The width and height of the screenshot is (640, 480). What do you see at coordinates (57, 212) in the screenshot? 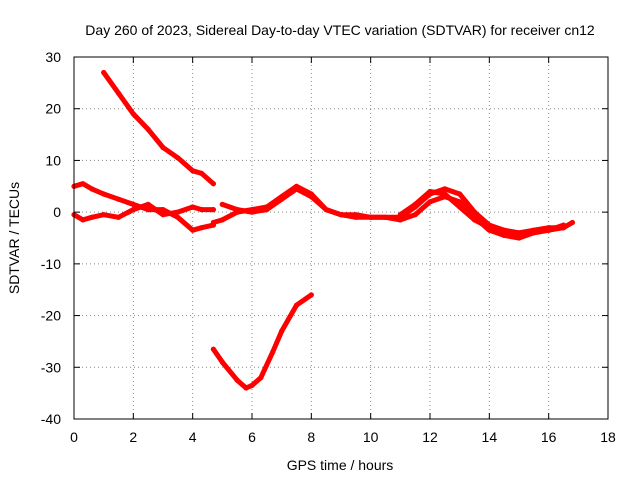
I see `y-tick-label: 0` at bounding box center [57, 212].